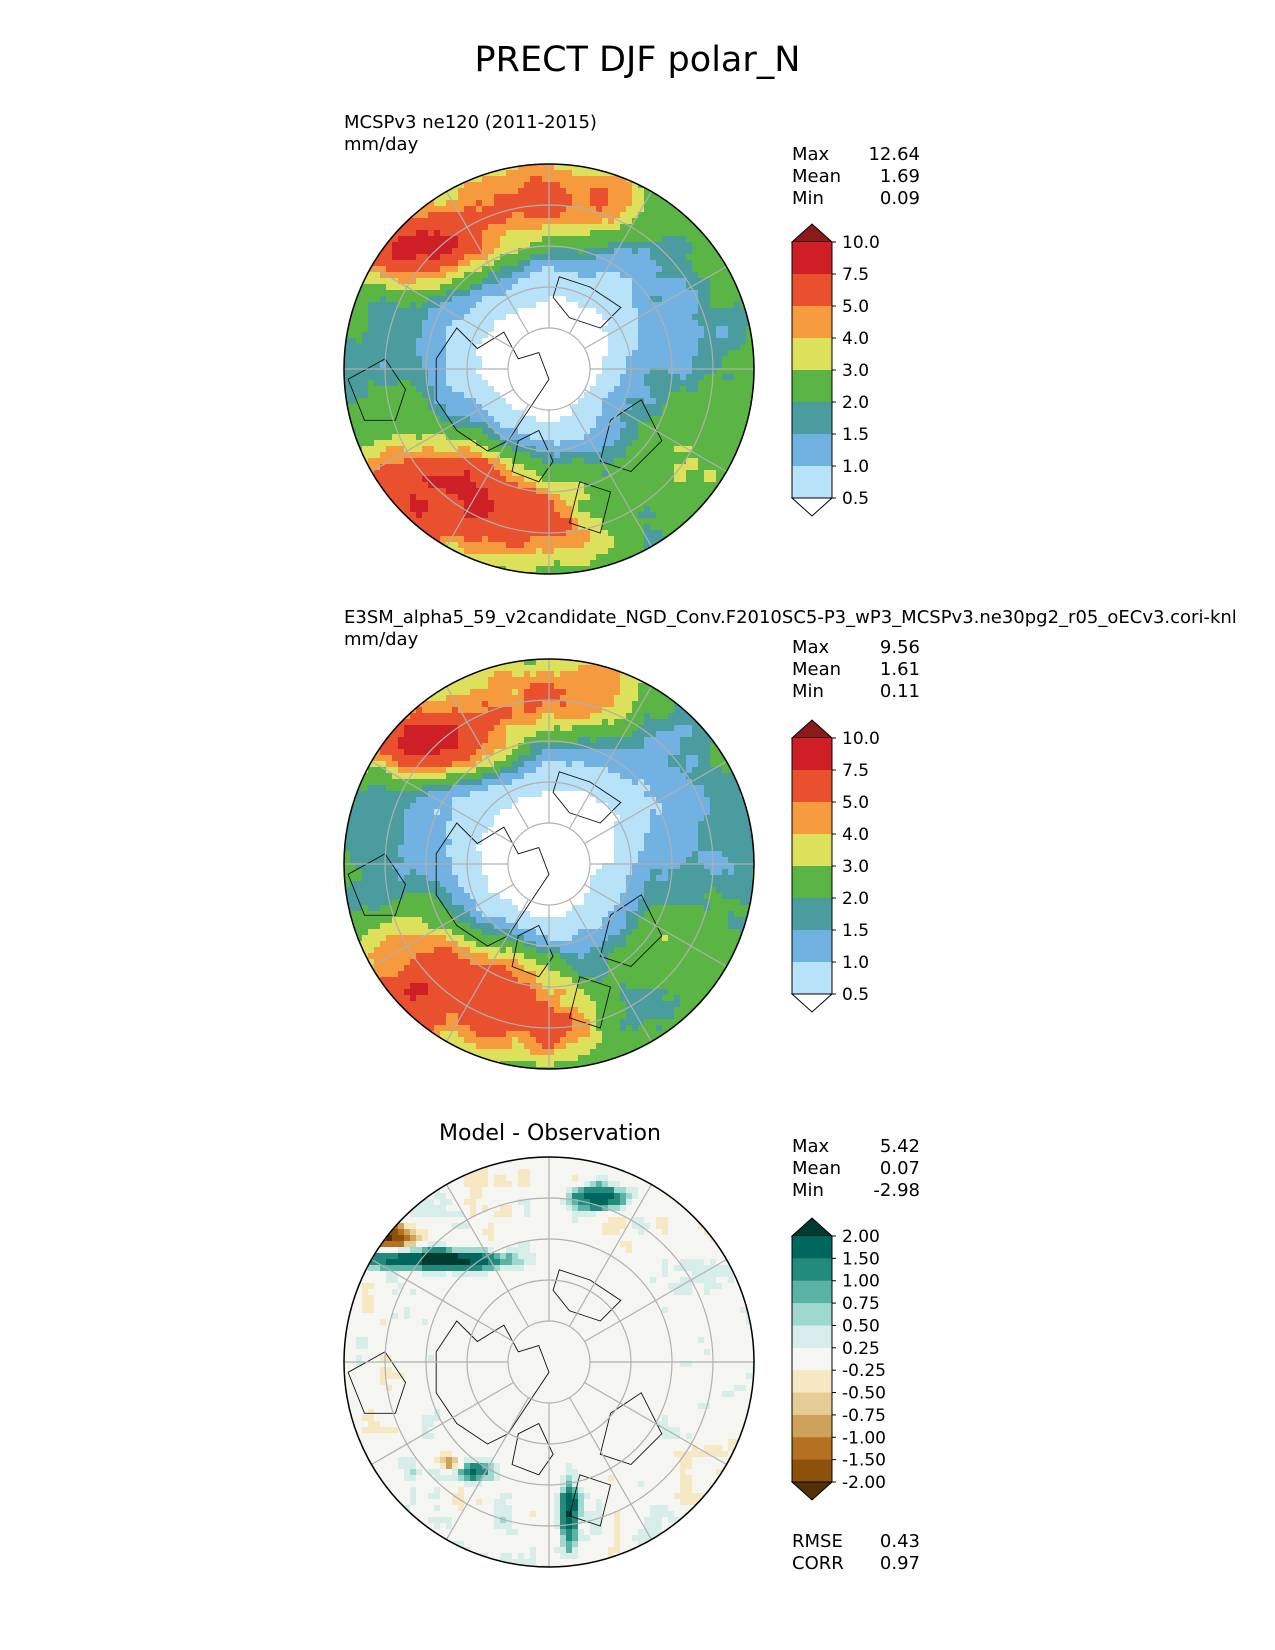 Image resolution: width=1275 pixels, height=1650 pixels. What do you see at coordinates (856, 154) in the screenshot?
I see `stat-max: Max 12.64` at bounding box center [856, 154].